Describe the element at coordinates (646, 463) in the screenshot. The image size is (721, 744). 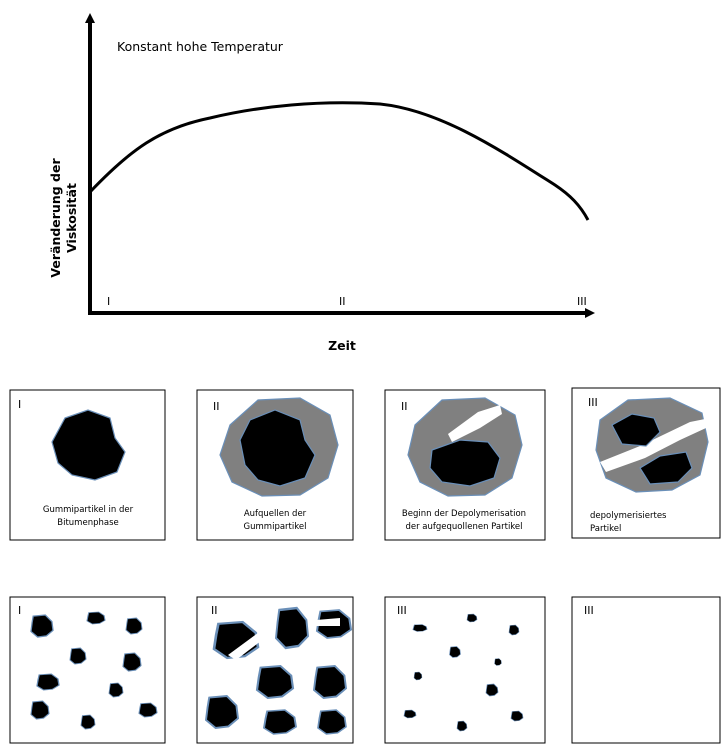
I see `panel: III depolymerisiertes Partikel` at that location.